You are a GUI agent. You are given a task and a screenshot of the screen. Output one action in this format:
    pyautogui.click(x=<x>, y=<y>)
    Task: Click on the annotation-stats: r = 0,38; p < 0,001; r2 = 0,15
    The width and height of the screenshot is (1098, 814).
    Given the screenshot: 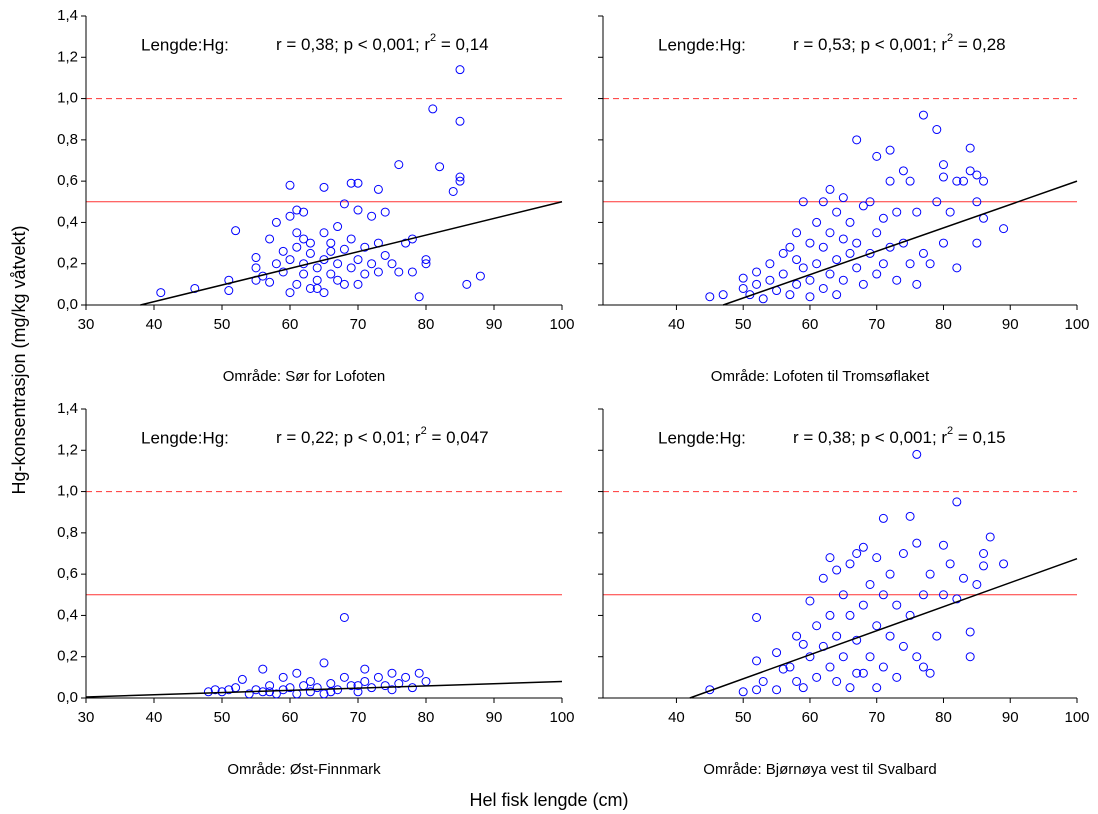 What is the action you would take?
    pyautogui.click(x=899, y=436)
    